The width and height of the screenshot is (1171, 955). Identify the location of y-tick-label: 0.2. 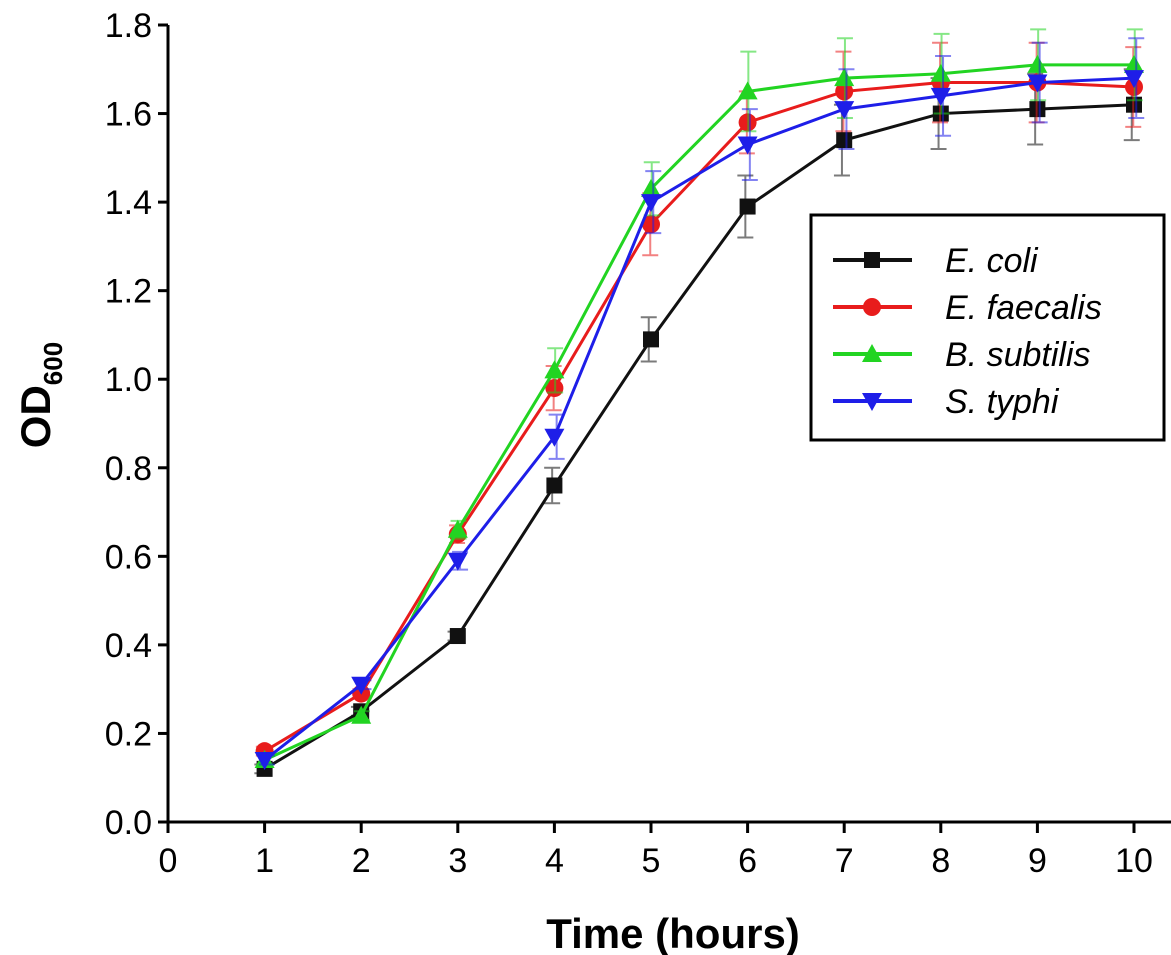
(128, 734).